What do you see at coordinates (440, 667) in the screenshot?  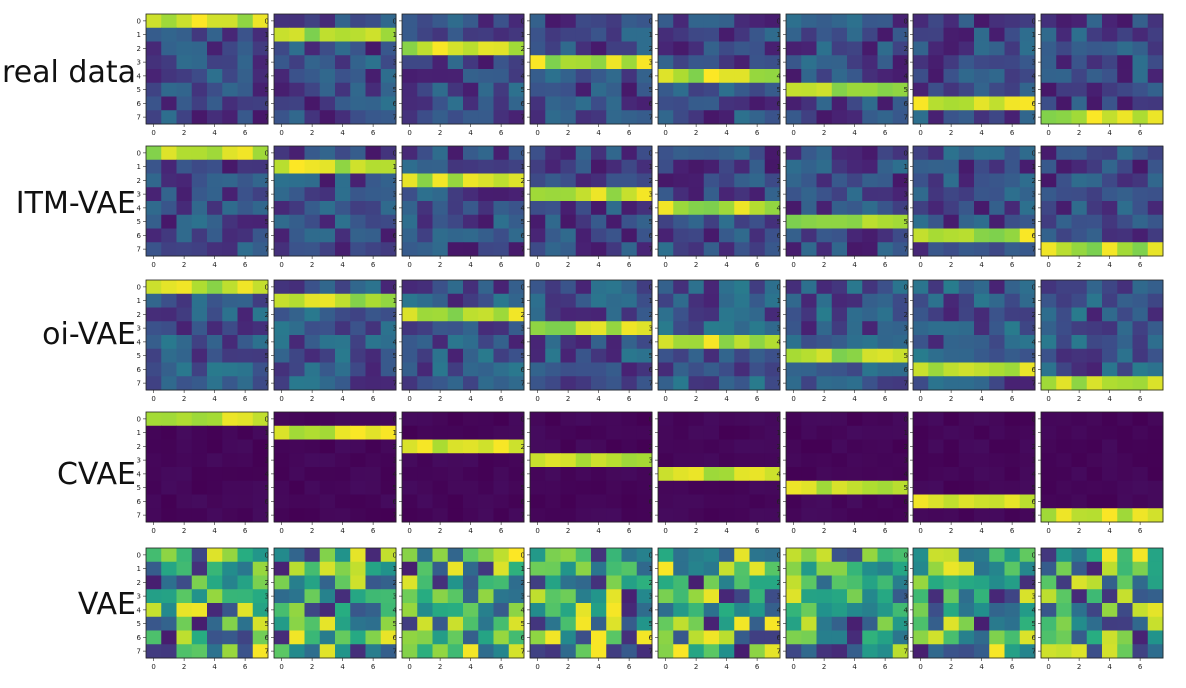 I see `x-tick-label: 2` at bounding box center [440, 667].